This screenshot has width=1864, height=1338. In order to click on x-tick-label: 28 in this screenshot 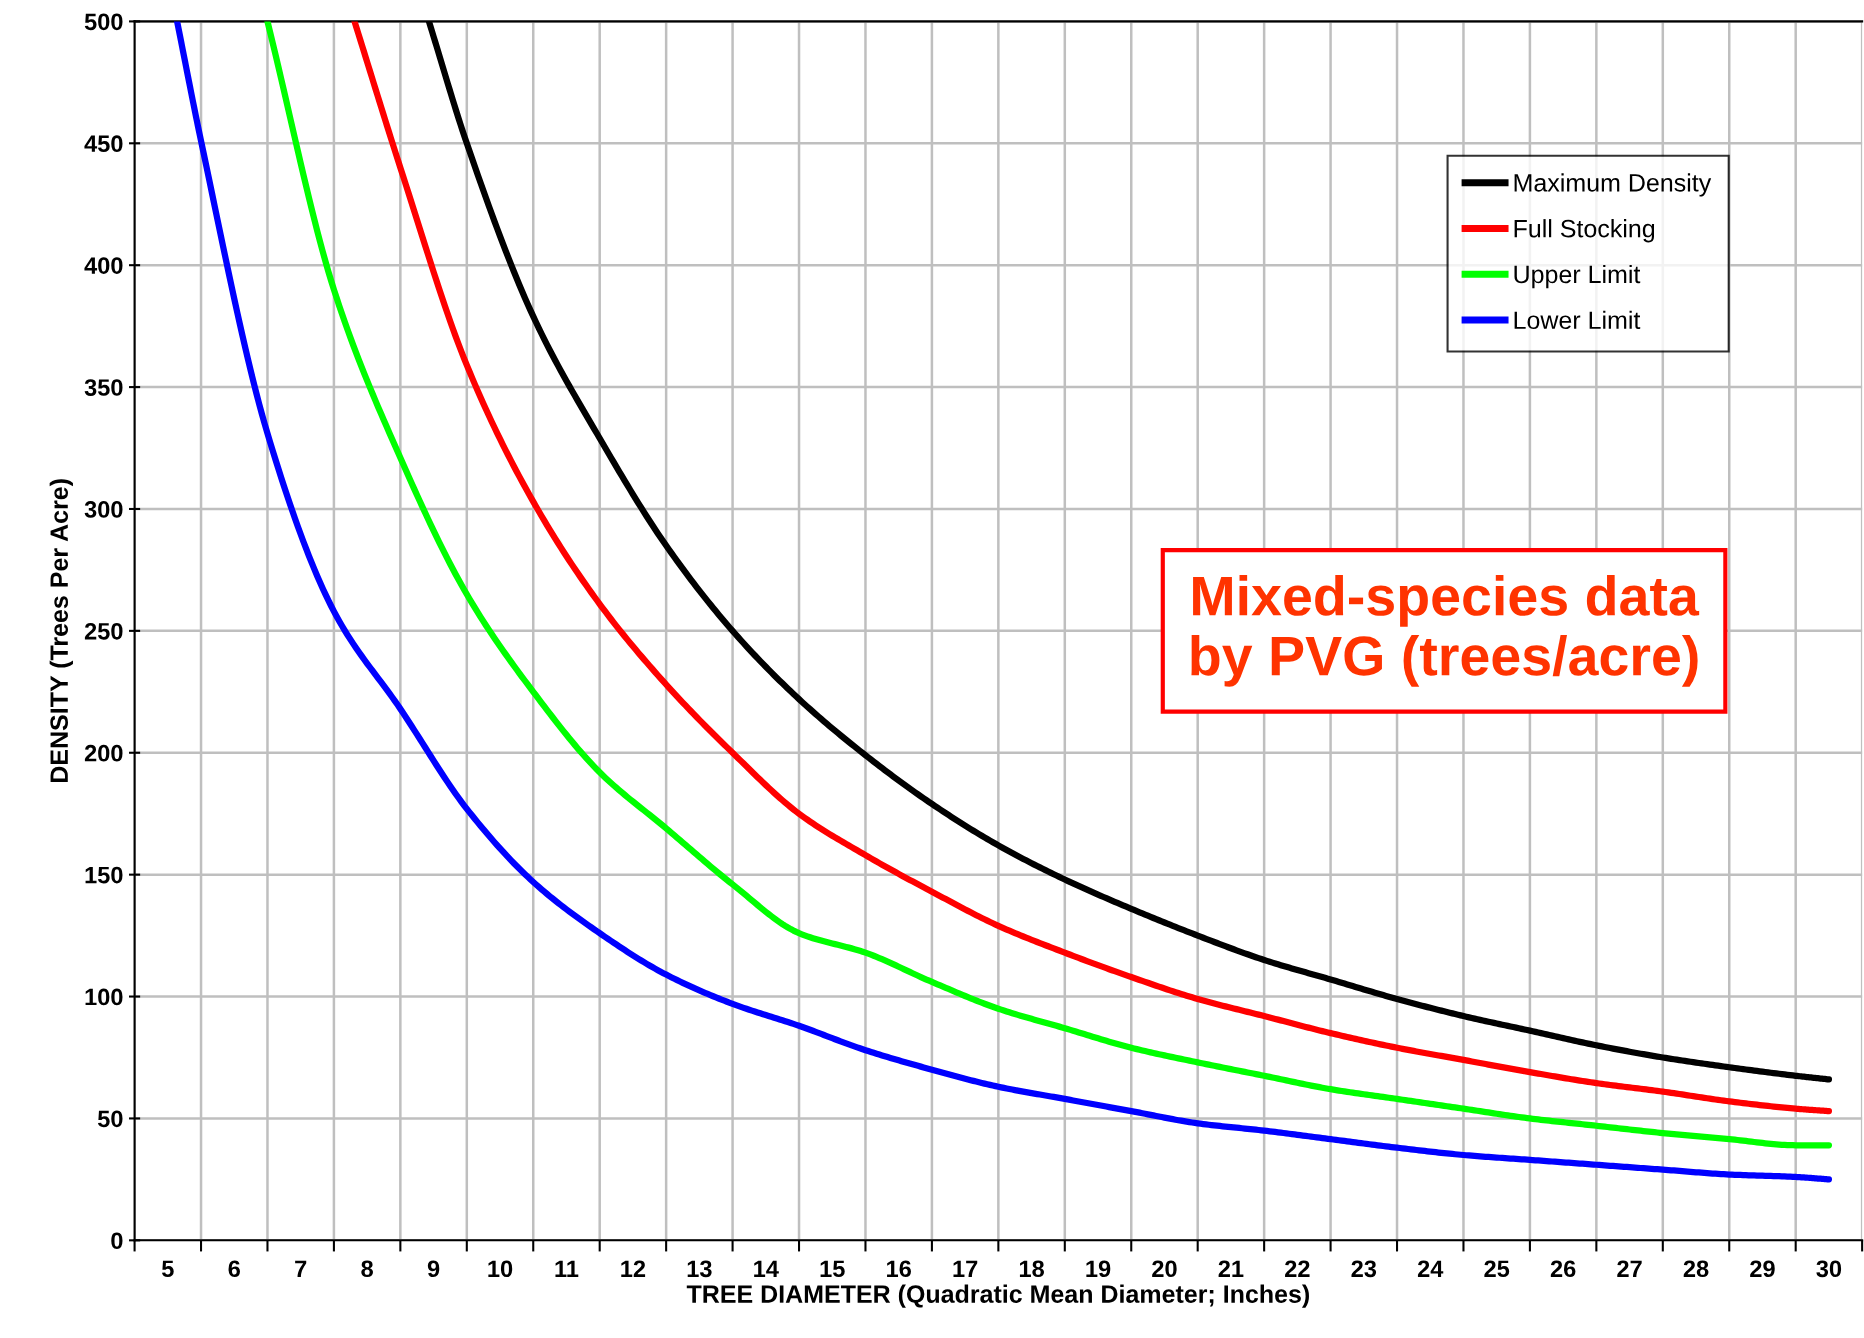, I will do `click(1696, 1269)`.